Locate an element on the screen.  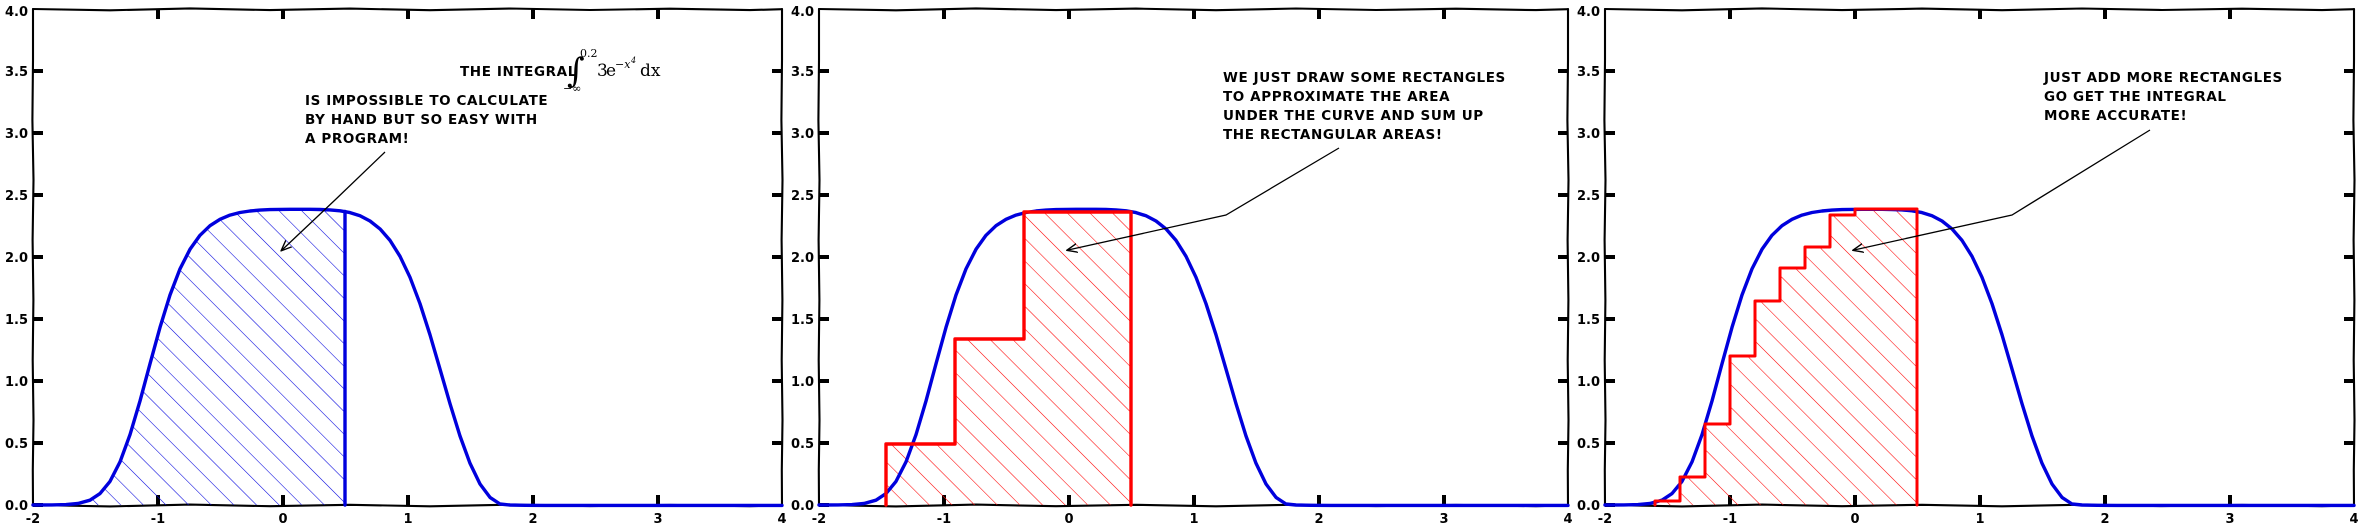
integrand-coefficient: 3 is located at coordinates (602, 71).